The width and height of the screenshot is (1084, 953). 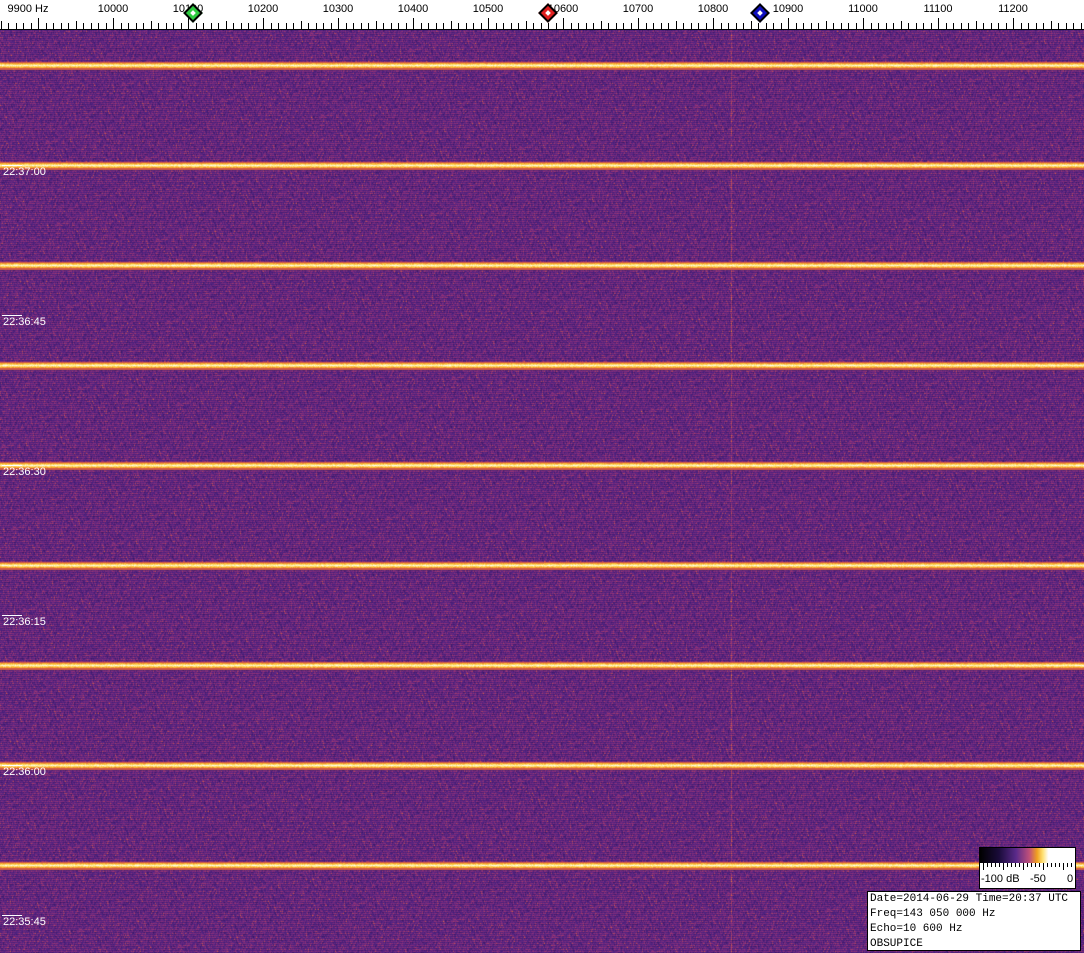 What do you see at coordinates (413, 9) in the screenshot?
I see `frequency-tick-label: 10400` at bounding box center [413, 9].